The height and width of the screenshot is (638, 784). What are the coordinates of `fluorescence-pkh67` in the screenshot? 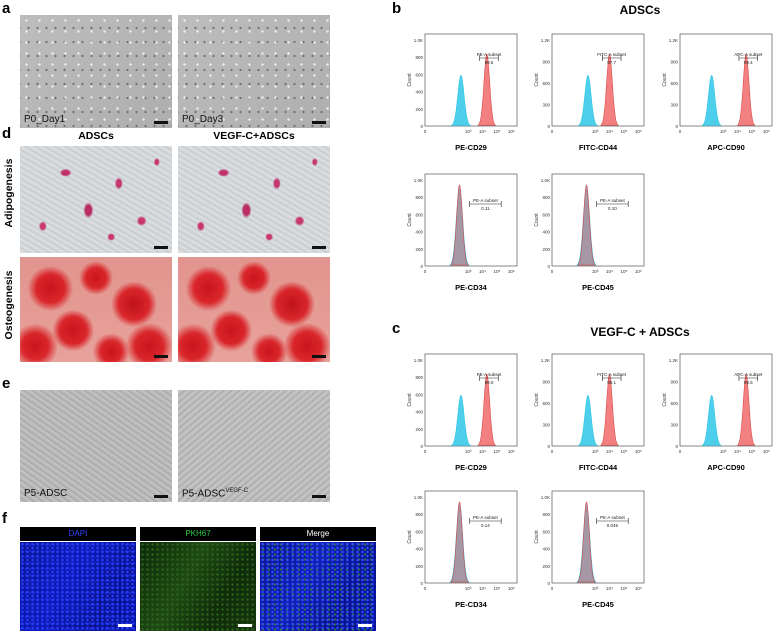 It's located at (198, 586).